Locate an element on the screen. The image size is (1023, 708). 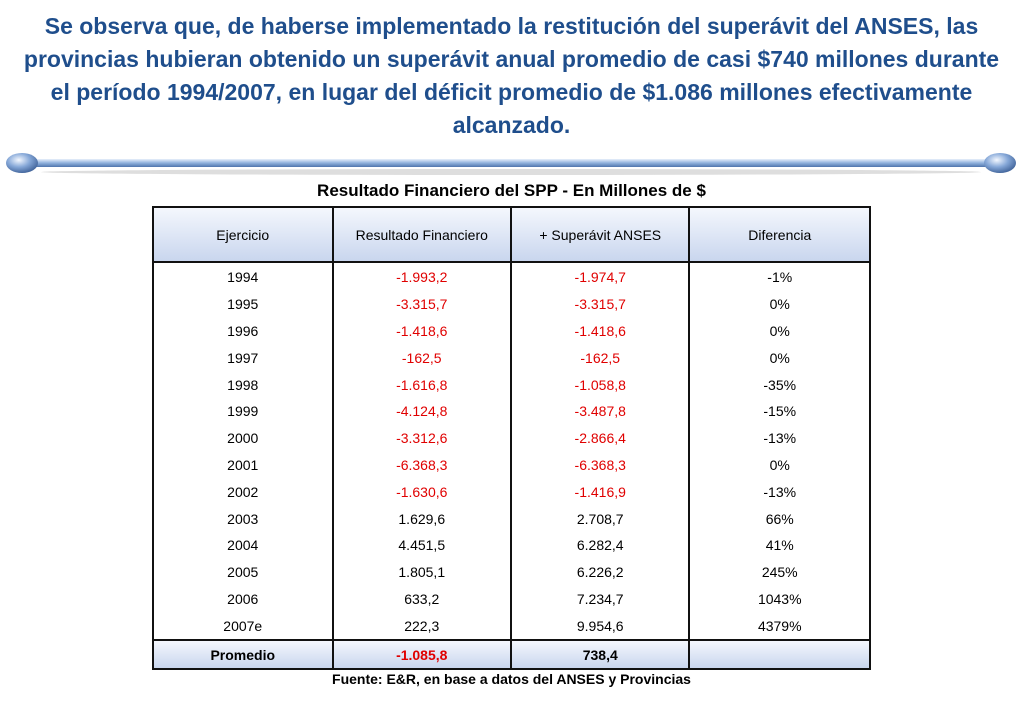
cell-diferencia: 41% is located at coordinates (779, 545).